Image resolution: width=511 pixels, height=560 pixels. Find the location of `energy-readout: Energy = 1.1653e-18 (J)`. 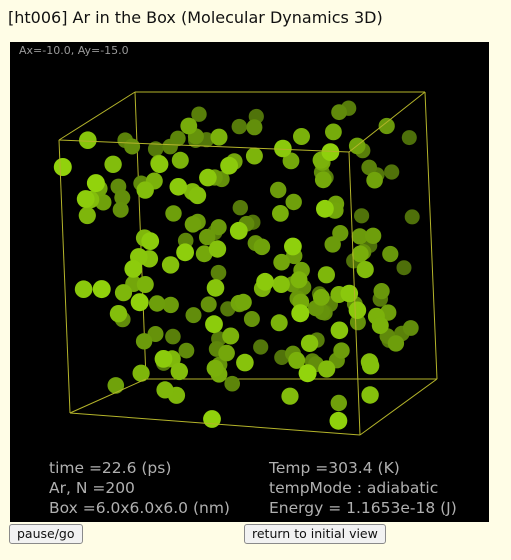

energy-readout: Energy = 1.1653e-18 (J) is located at coordinates (363, 508).